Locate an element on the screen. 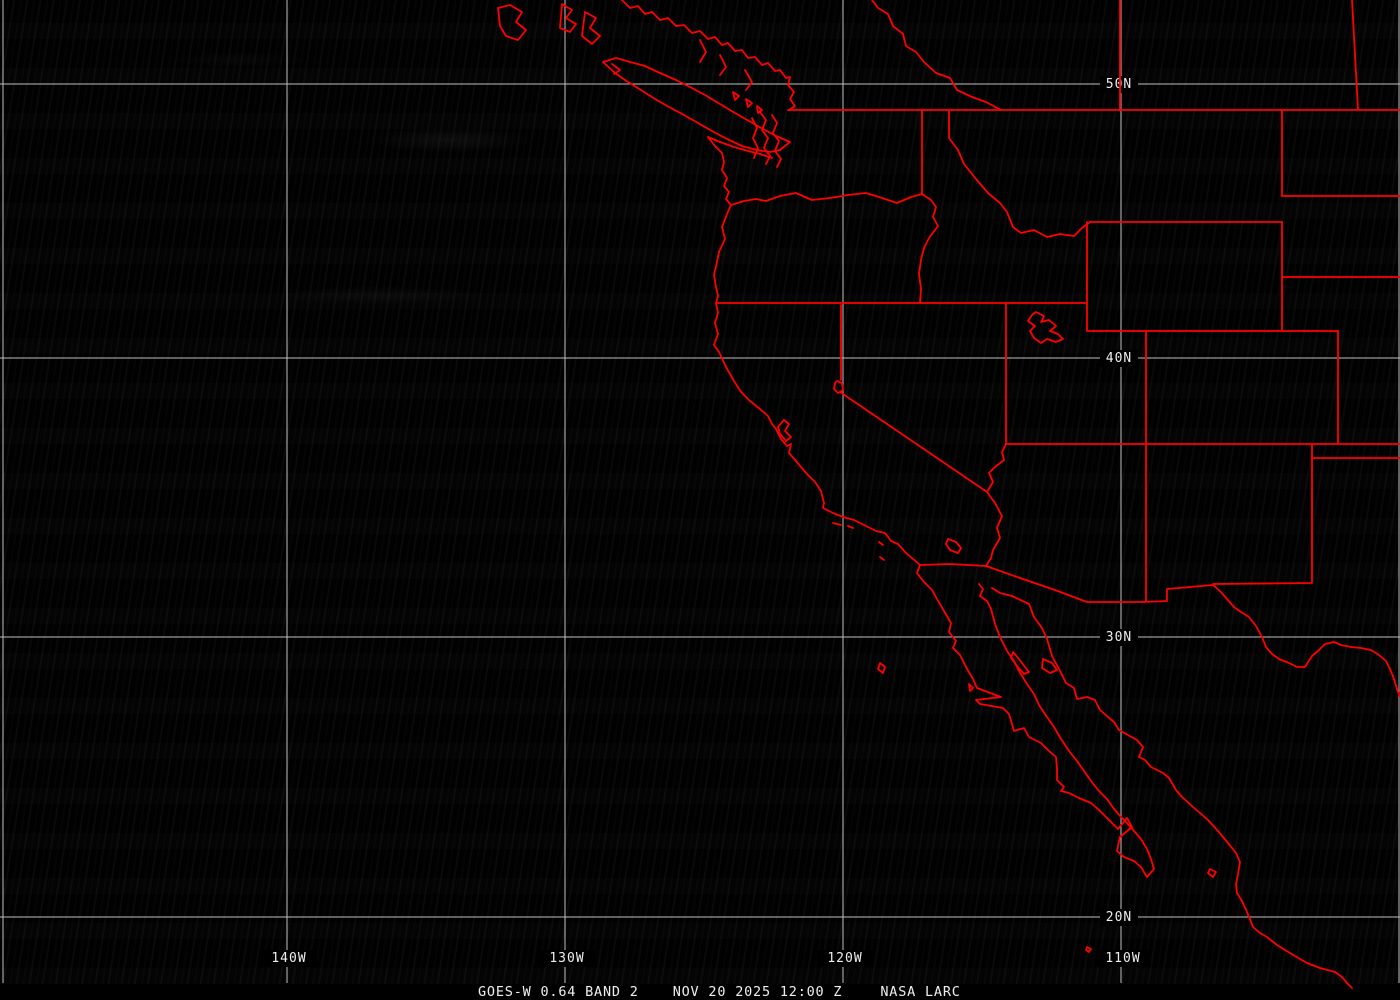  california-arizona-border is located at coordinates (994, 529).